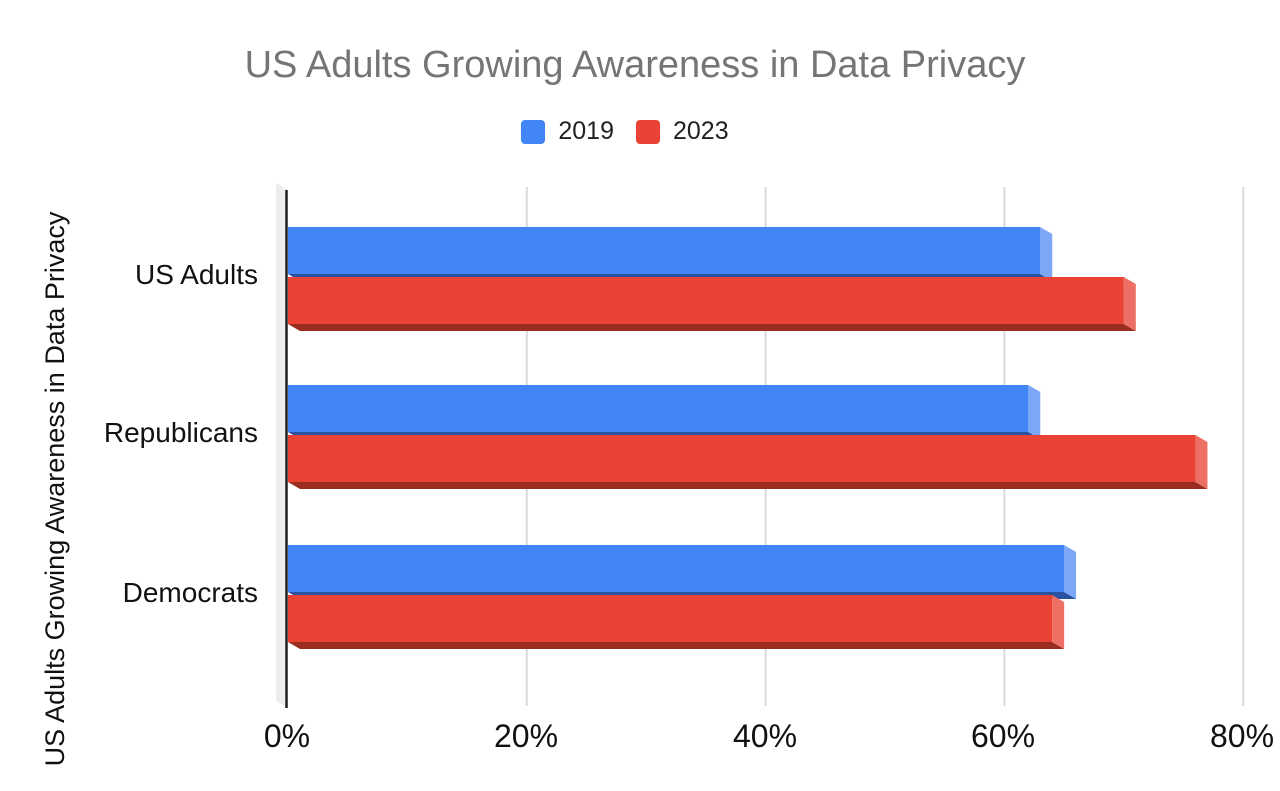  I want to click on bar-2019-republicans, so click(658, 408).